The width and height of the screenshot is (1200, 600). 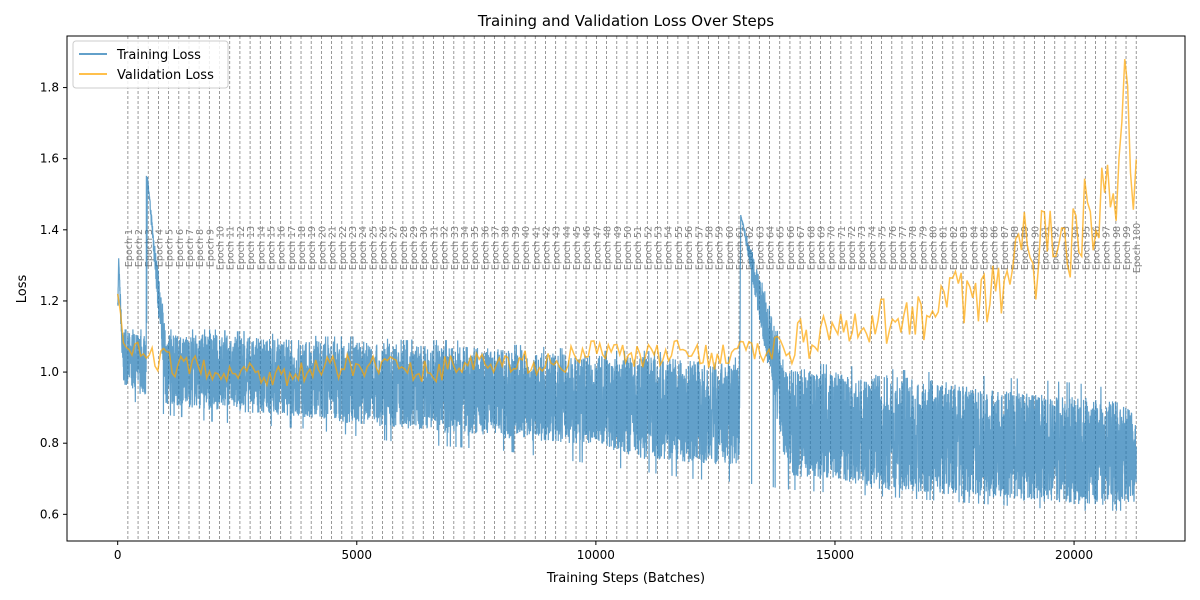 I want to click on epoch-label: Epoch 64, so click(x=771, y=248).